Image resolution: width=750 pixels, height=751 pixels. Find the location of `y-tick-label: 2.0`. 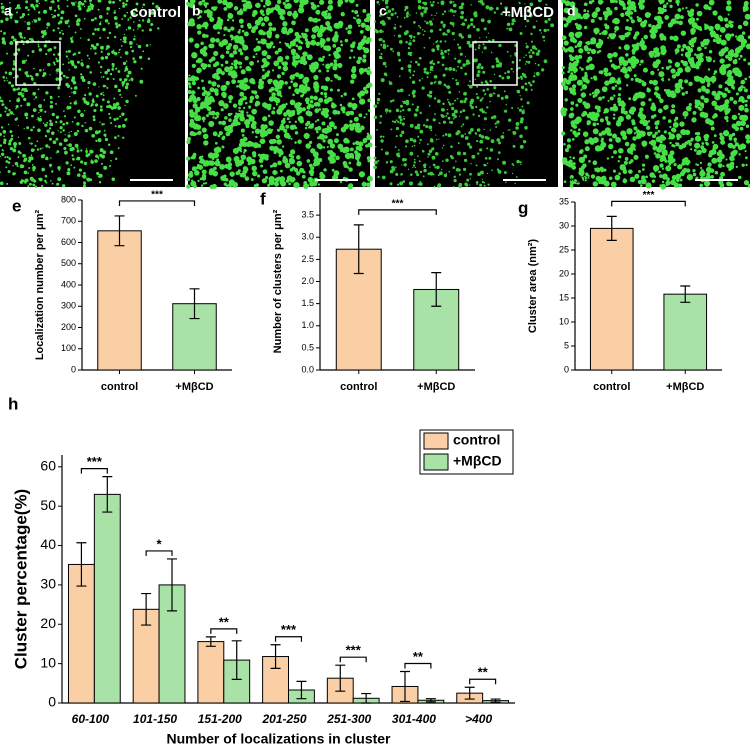

y-tick-label: 2.0 is located at coordinates (307, 281).